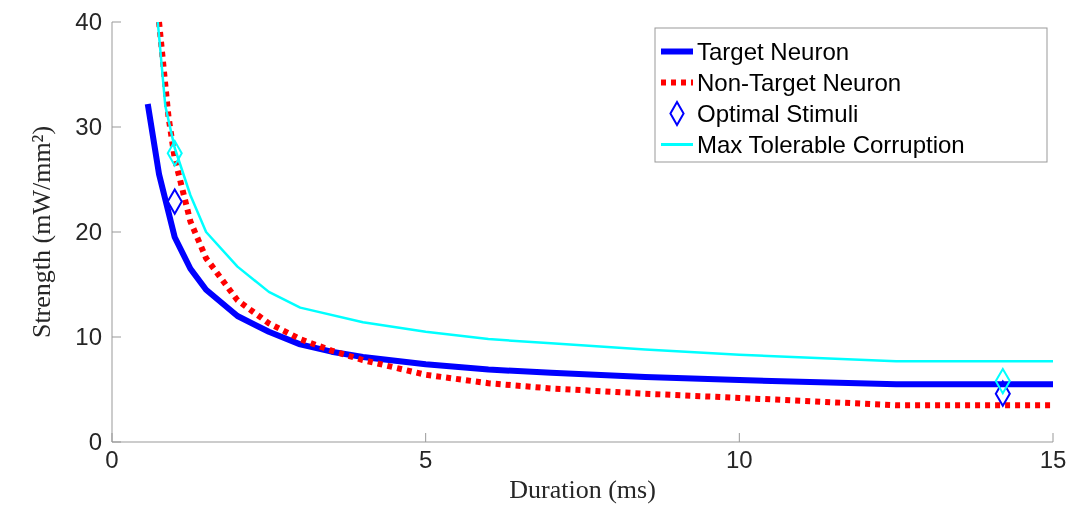  Describe the element at coordinates (425, 459) in the screenshot. I see `x-tick-label: 5` at that location.